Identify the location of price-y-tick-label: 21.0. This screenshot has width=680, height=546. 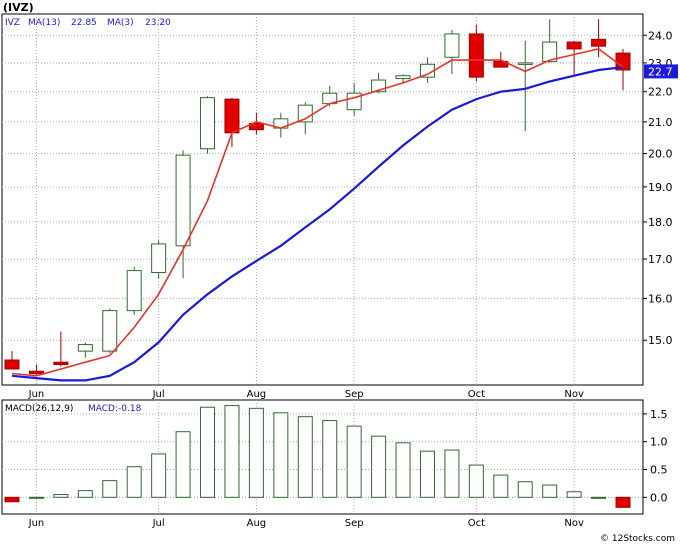
(660, 122).